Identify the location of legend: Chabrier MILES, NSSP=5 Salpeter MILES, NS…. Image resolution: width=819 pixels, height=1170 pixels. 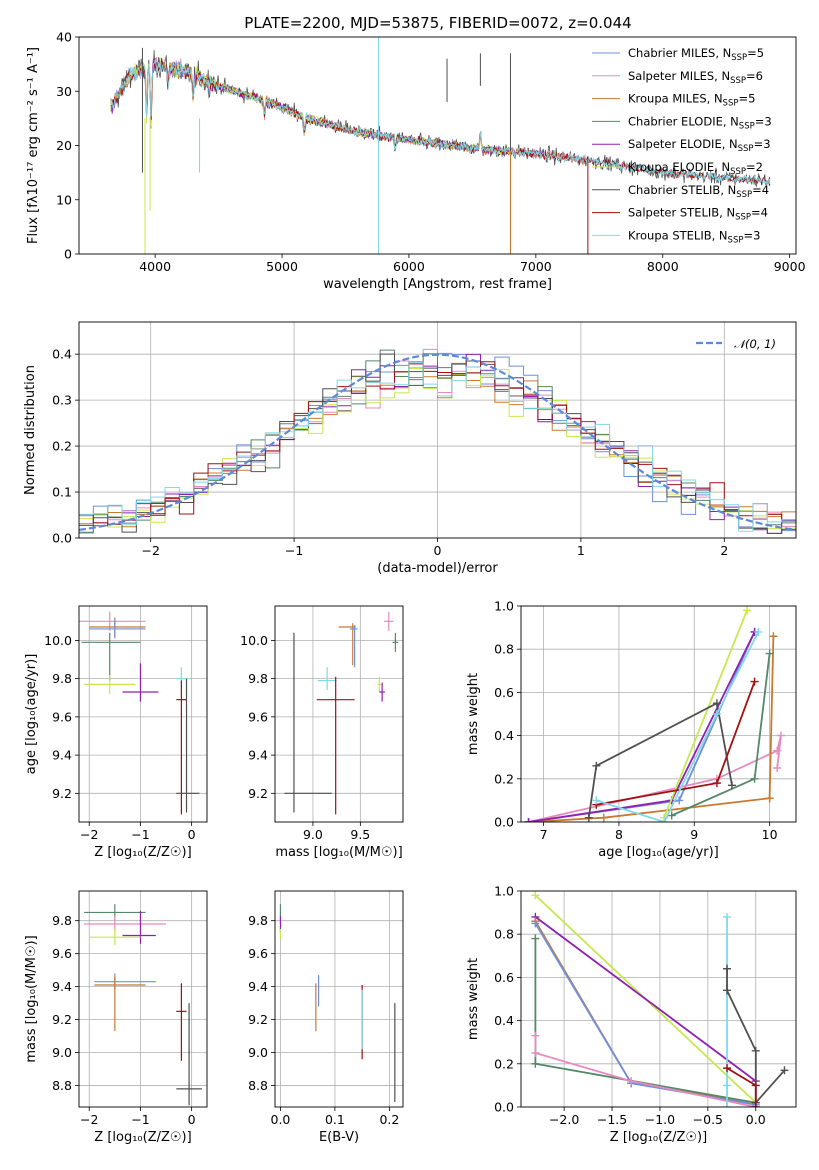
(682, 145).